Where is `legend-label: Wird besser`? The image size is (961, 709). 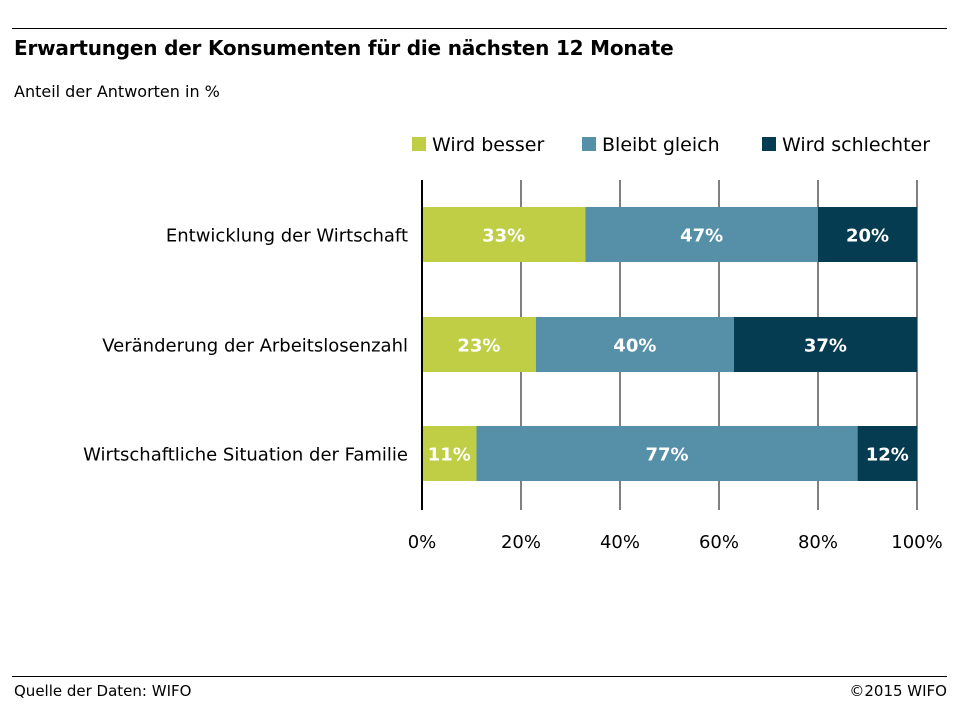
legend-label: Wird besser is located at coordinates (488, 145).